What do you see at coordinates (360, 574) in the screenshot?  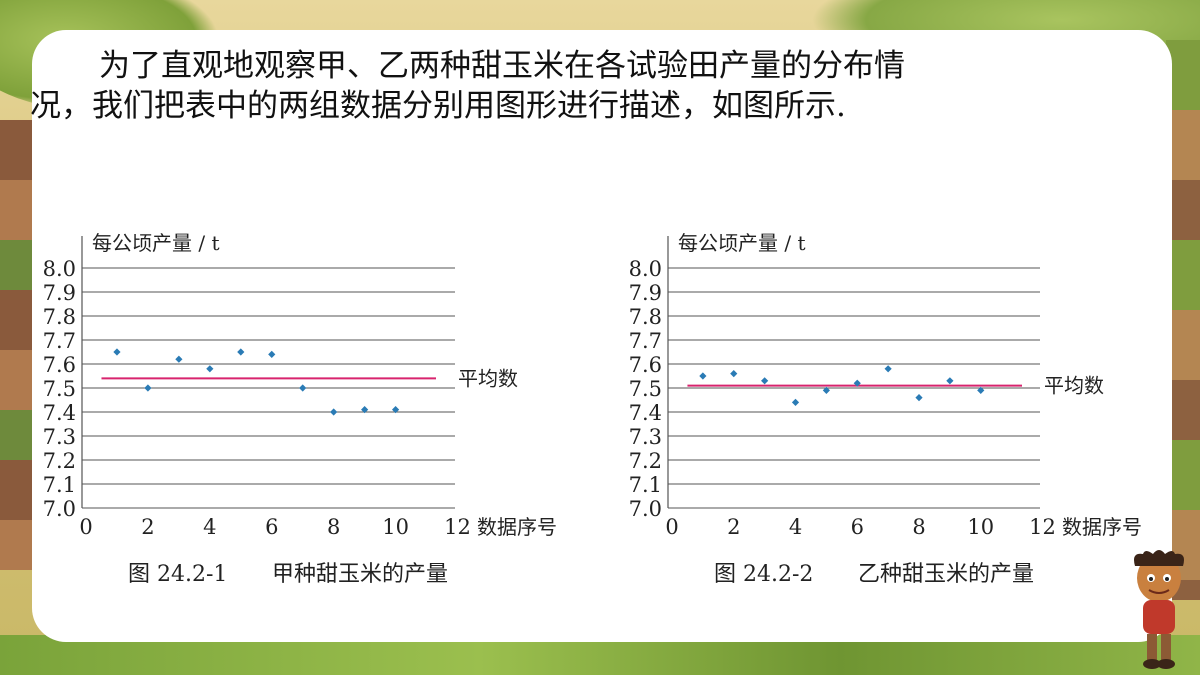 I see `chart1-caption-title: 甲种甜玉米的产量` at bounding box center [360, 574].